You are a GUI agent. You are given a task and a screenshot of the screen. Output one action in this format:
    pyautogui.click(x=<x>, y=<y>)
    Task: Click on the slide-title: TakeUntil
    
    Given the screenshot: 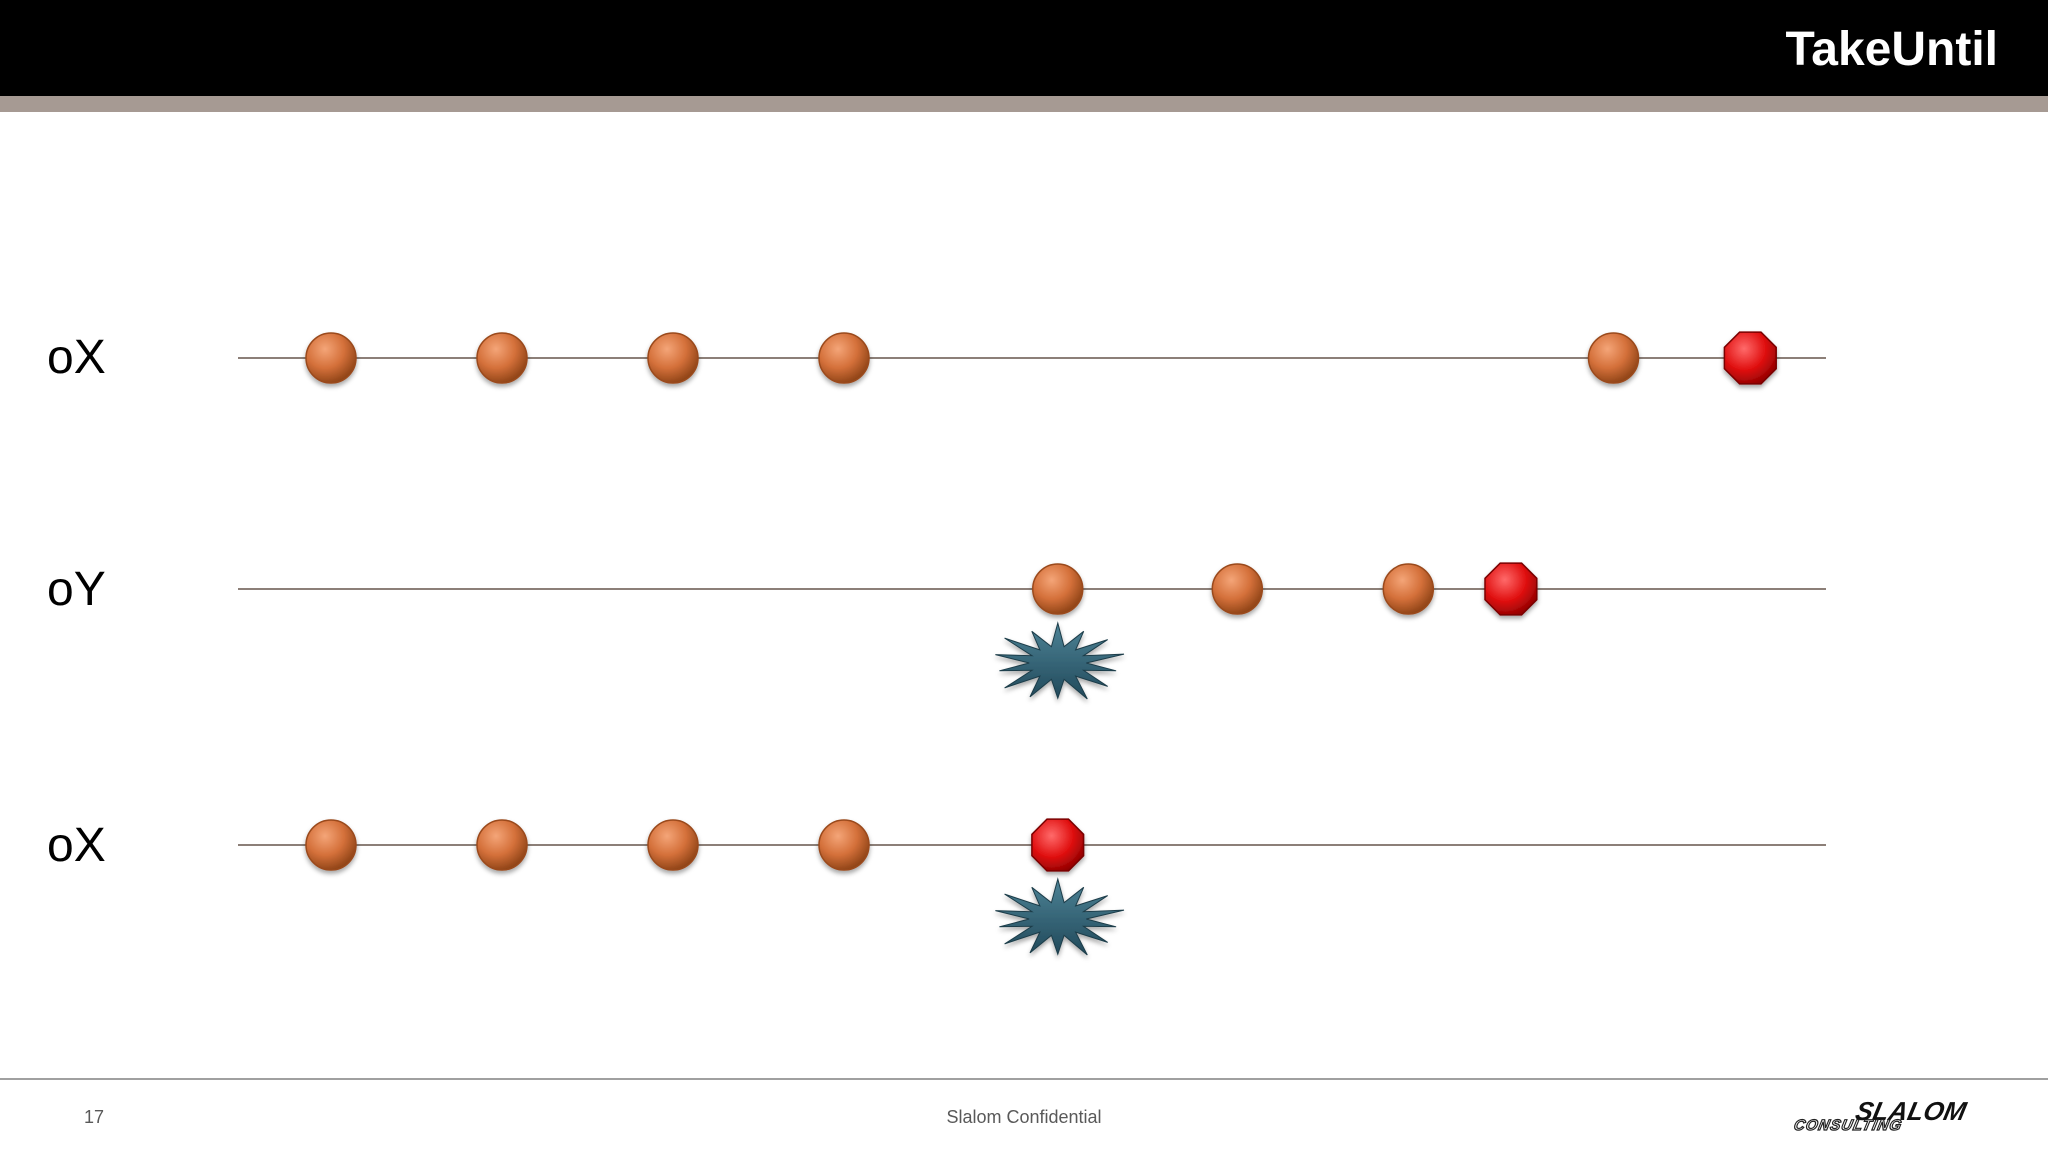 What is the action you would take?
    pyautogui.click(x=1891, y=49)
    